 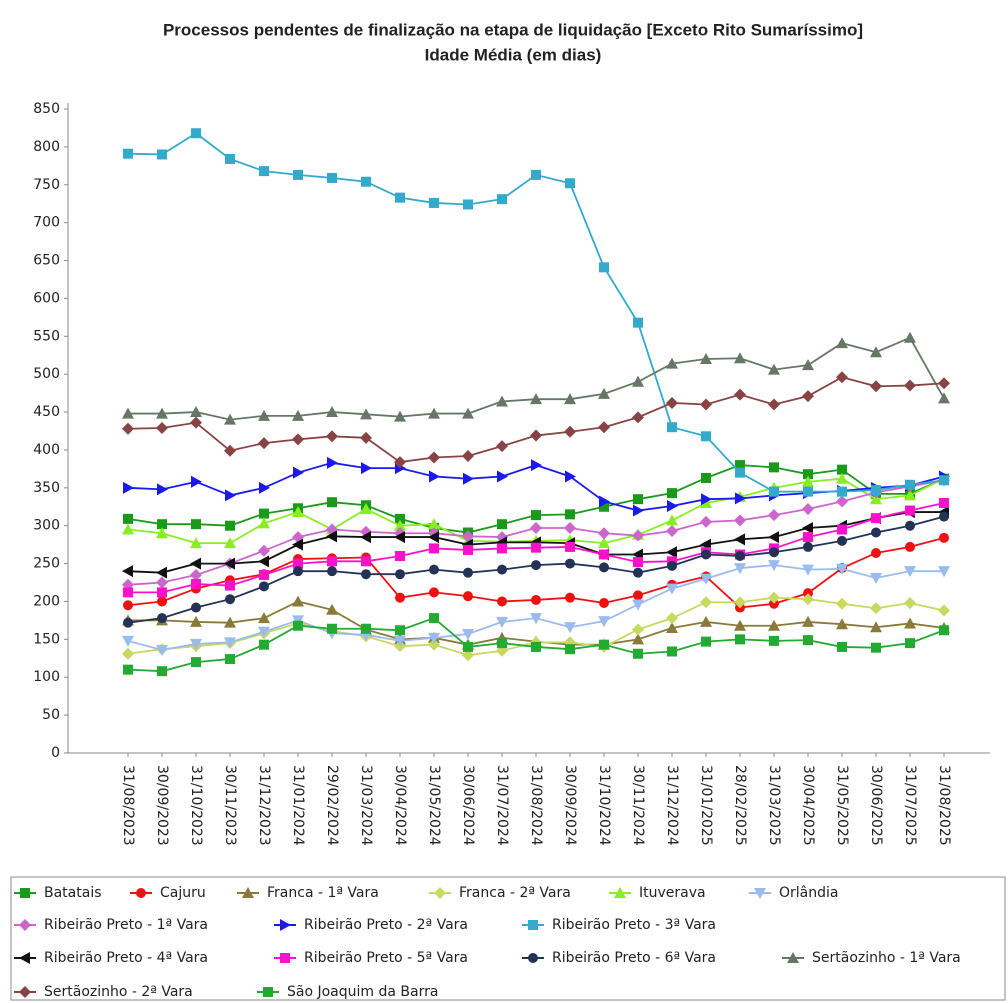 What do you see at coordinates (706, 805) in the screenshot?
I see `x-tick-label: 31/01/2025` at bounding box center [706, 805].